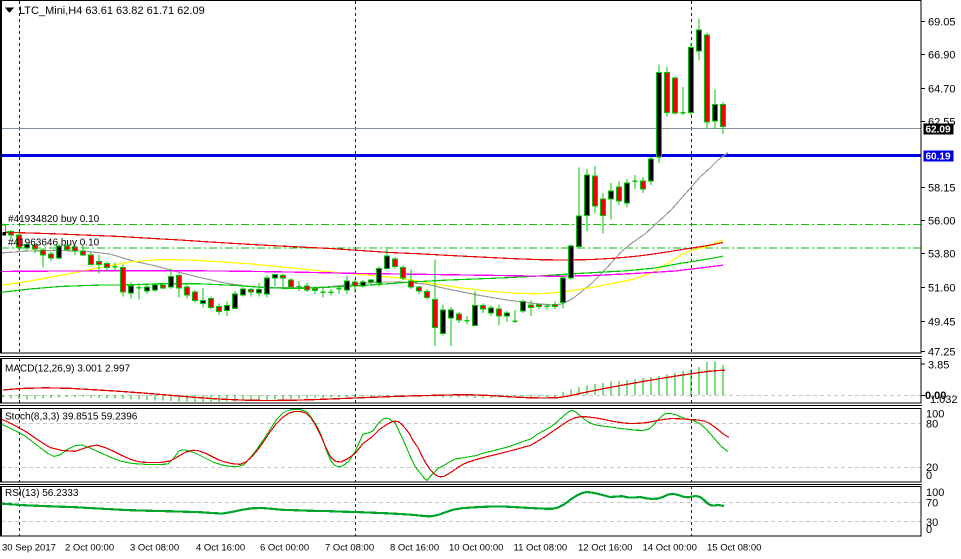 The height and width of the screenshot is (559, 961). What do you see at coordinates (938, 157) in the screenshot?
I see `svg-text: 60.19` at bounding box center [938, 157].